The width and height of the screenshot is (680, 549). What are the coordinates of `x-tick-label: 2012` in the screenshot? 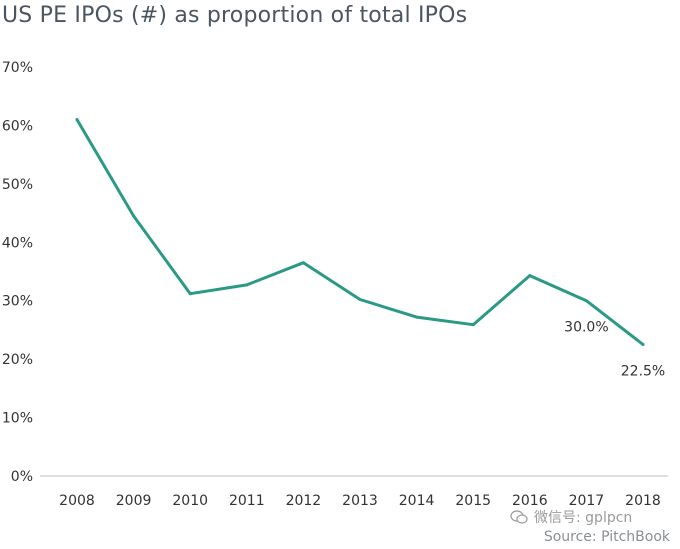 It's located at (304, 501).